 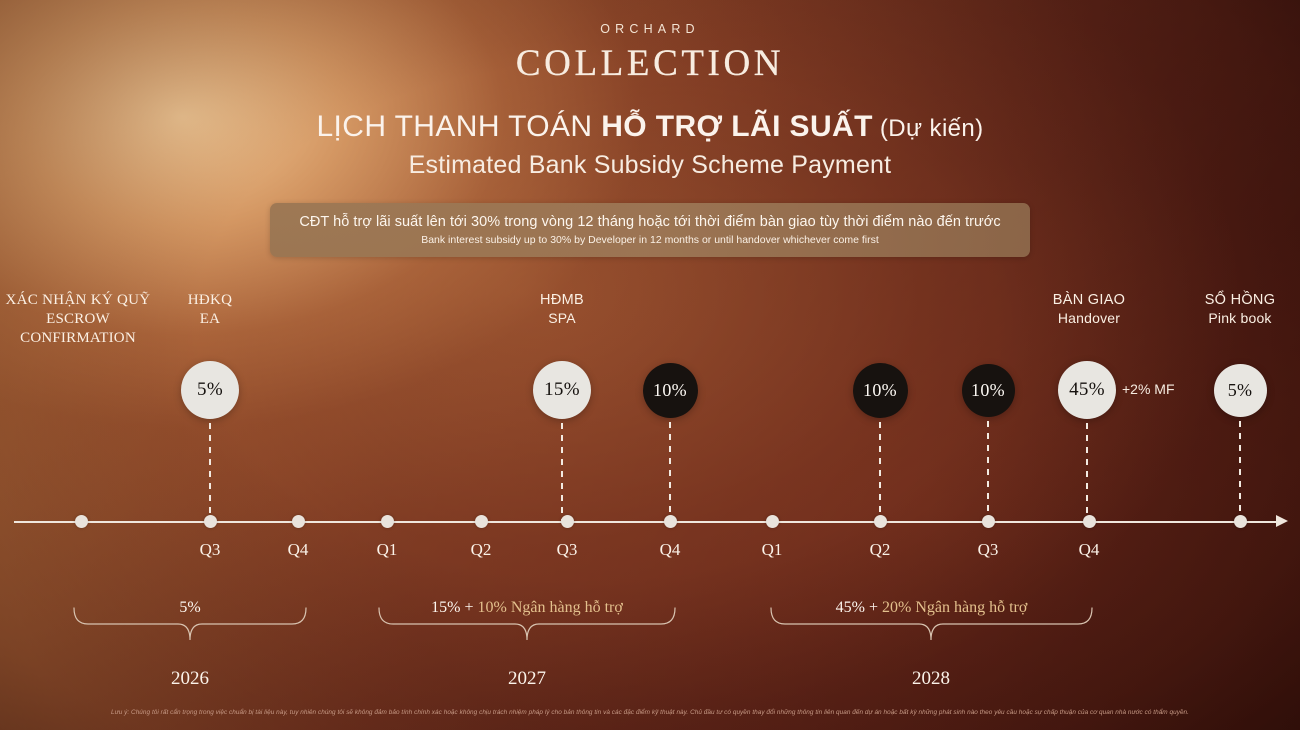 What do you see at coordinates (1089, 317) in the screenshot?
I see `milestone-handover-line2: Handover` at bounding box center [1089, 317].